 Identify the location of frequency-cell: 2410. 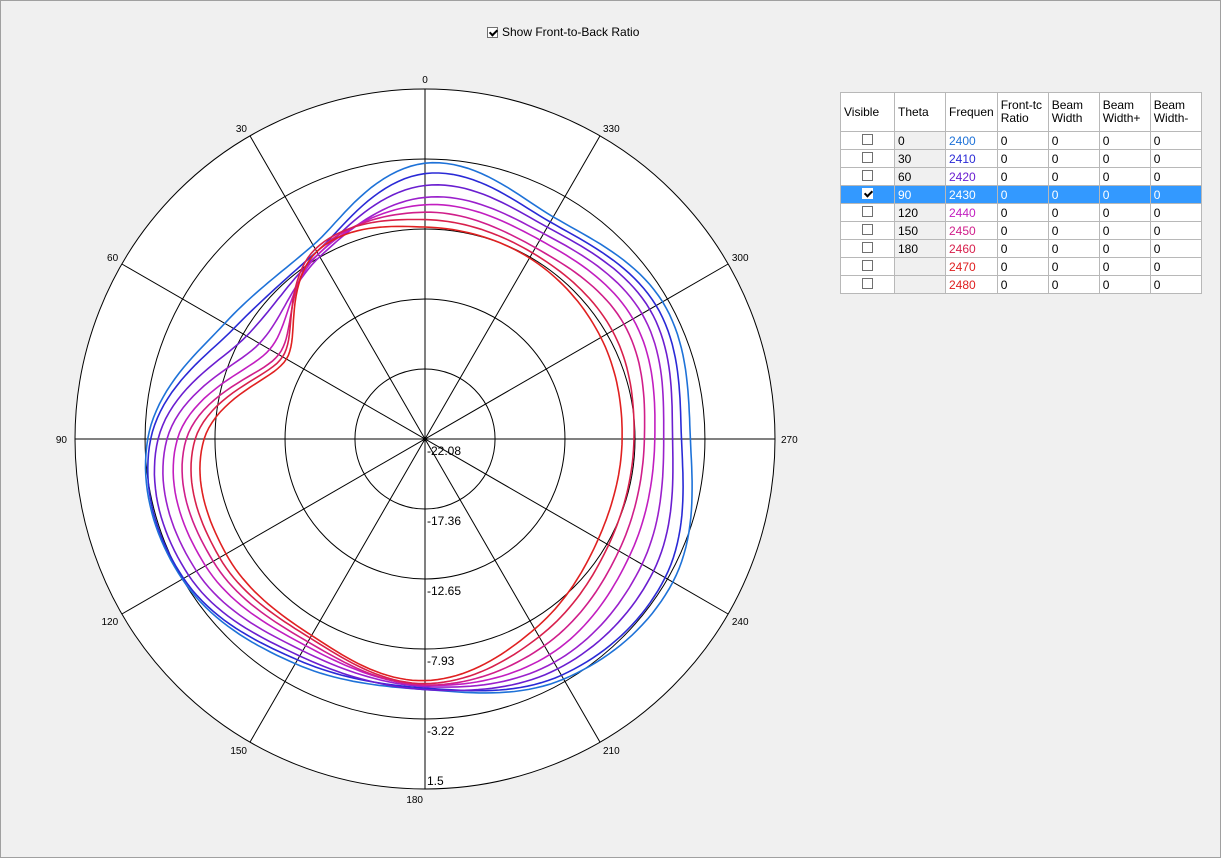
(971, 158).